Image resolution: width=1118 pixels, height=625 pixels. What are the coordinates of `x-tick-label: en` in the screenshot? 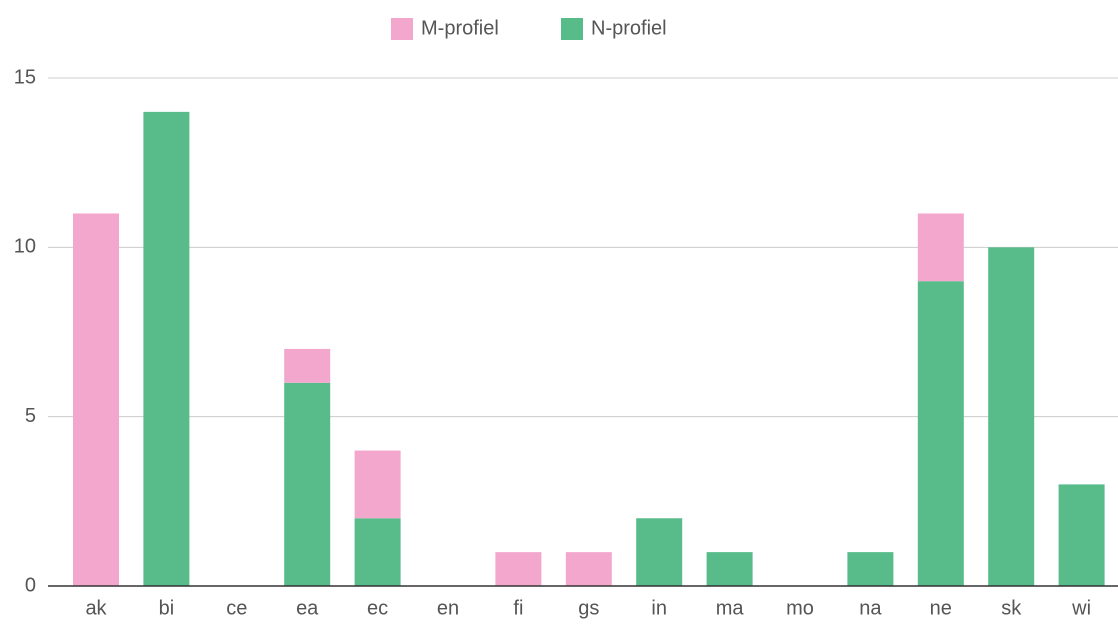 It's located at (448, 608).